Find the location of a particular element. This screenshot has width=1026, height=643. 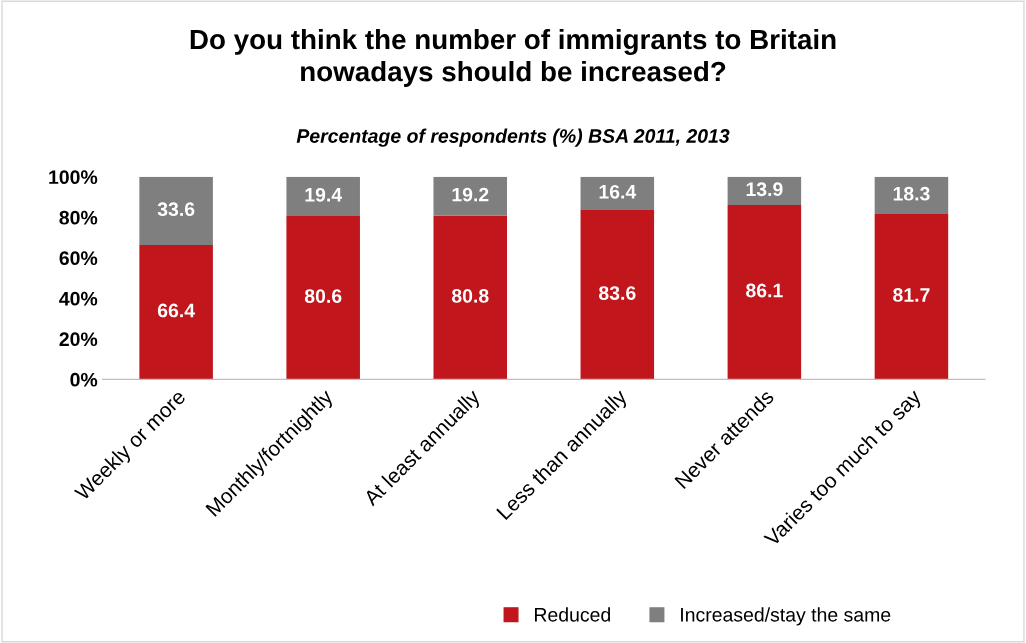

y-tick-label: 40% is located at coordinates (78, 298).